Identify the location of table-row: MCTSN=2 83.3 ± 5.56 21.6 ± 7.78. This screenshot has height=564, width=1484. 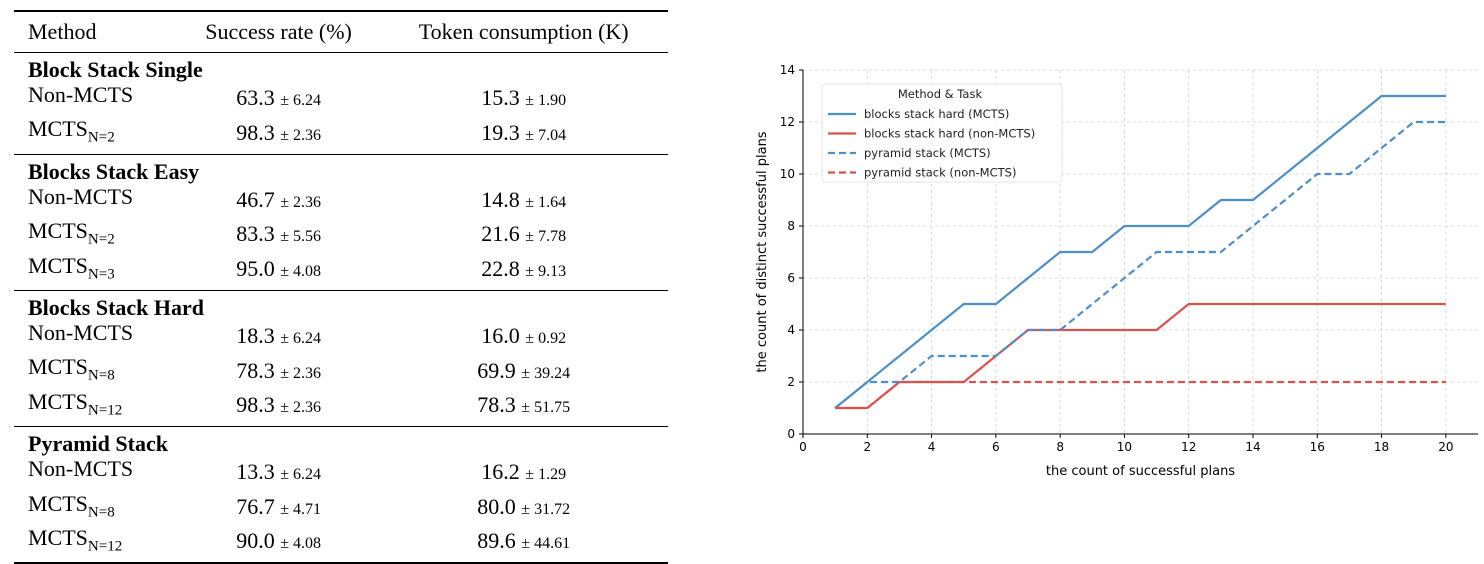
(341, 235).